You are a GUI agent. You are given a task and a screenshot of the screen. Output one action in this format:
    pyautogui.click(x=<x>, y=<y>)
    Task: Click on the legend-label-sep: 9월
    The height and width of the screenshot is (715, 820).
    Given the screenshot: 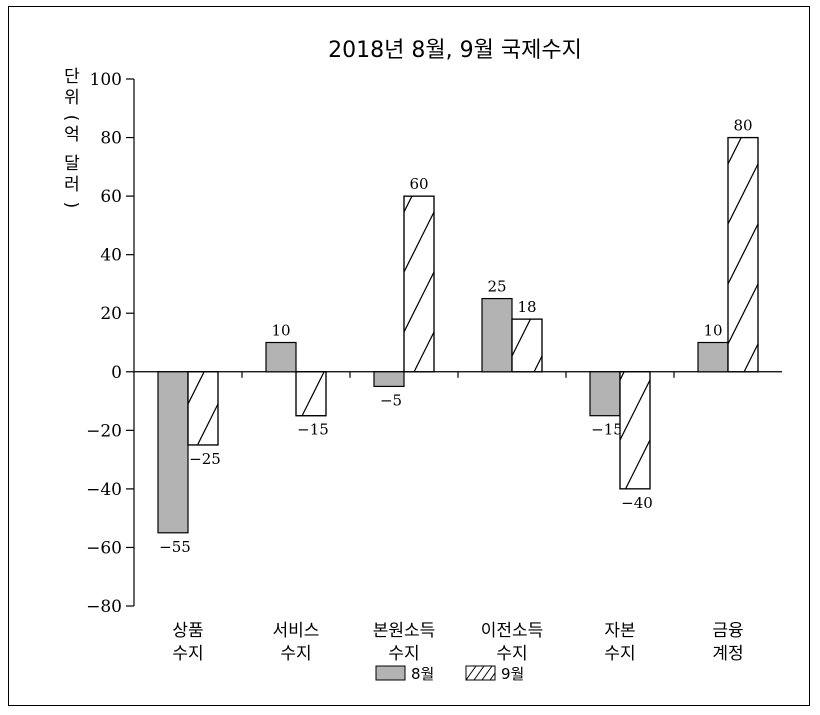 What is the action you would take?
    pyautogui.click(x=512, y=674)
    